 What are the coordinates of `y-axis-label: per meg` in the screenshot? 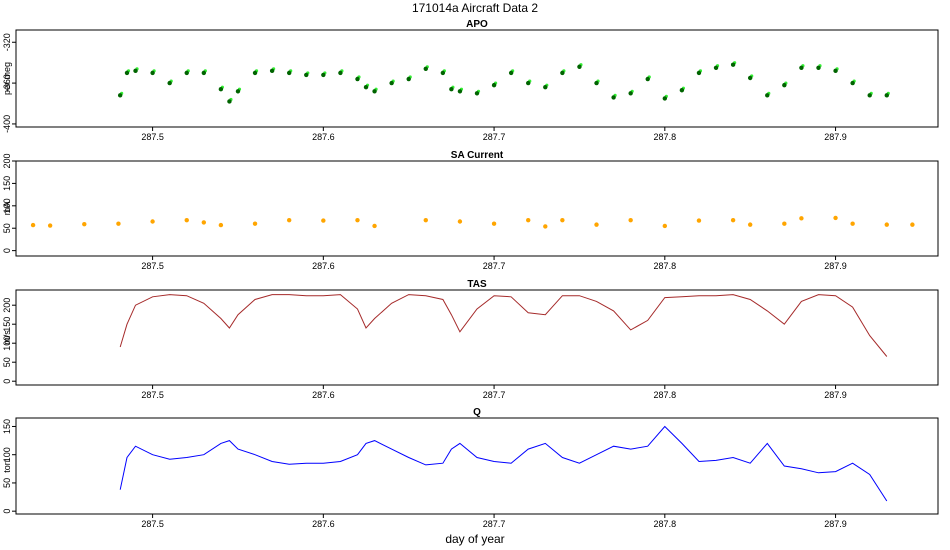 It's located at (7, 78).